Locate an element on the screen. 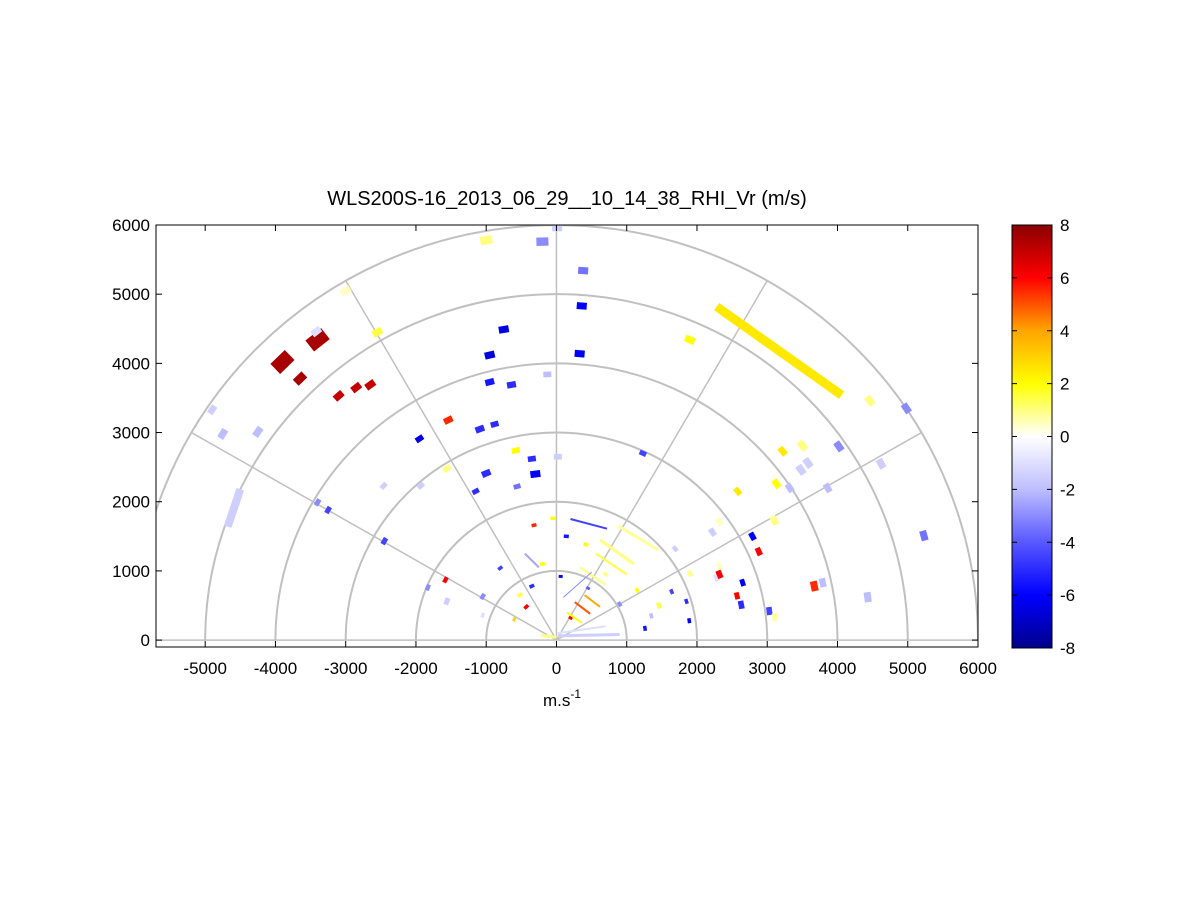  x-tick-label: 6000 is located at coordinates (978, 668).